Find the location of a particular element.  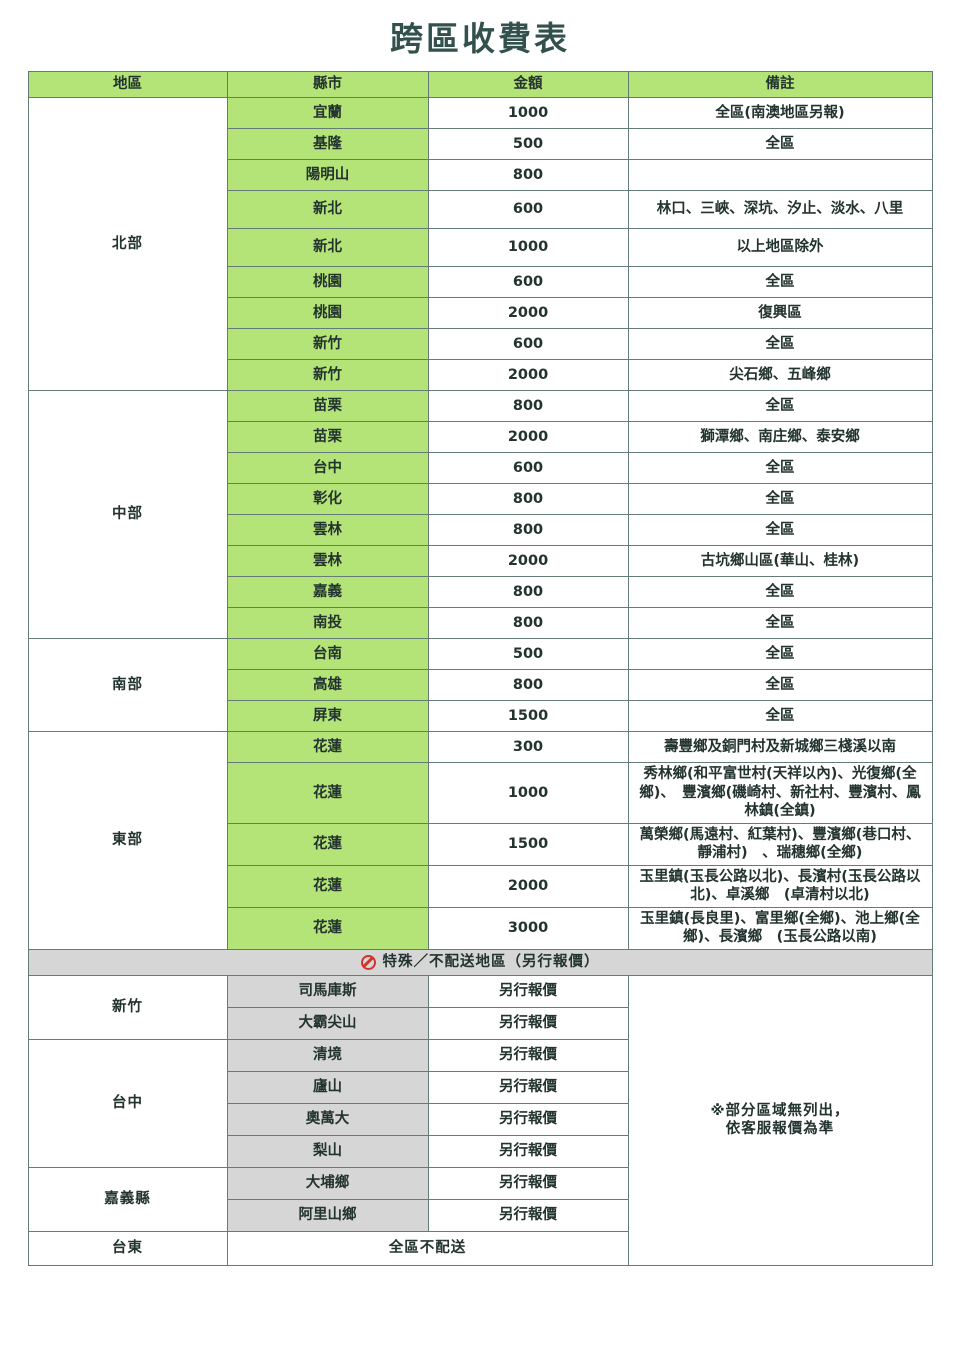

table-row: 南部 台南 500 全區 is located at coordinates (480, 685).